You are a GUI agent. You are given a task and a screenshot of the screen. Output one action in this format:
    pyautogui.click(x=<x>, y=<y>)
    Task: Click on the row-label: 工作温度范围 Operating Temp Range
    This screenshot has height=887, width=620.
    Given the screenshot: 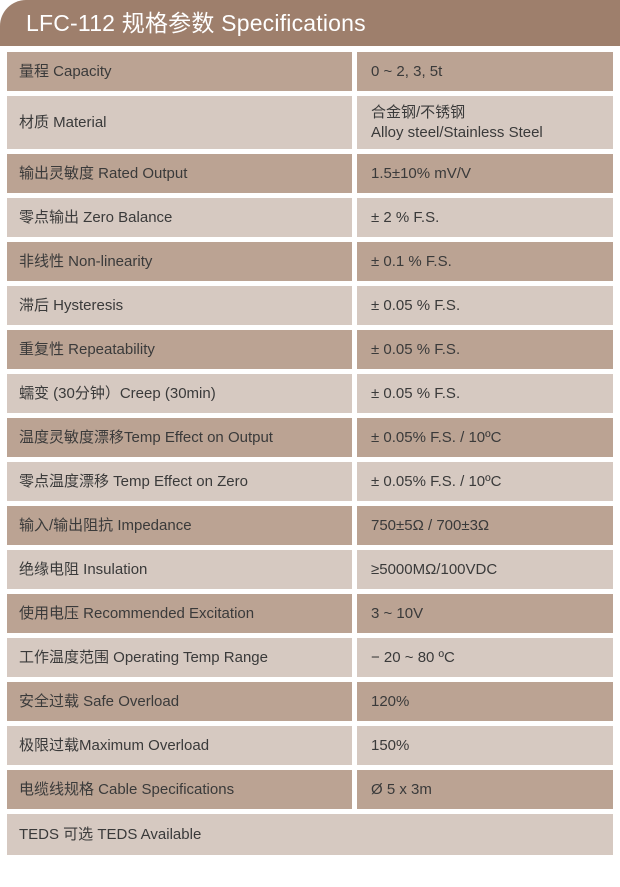 What is the action you would take?
    pyautogui.click(x=179, y=657)
    